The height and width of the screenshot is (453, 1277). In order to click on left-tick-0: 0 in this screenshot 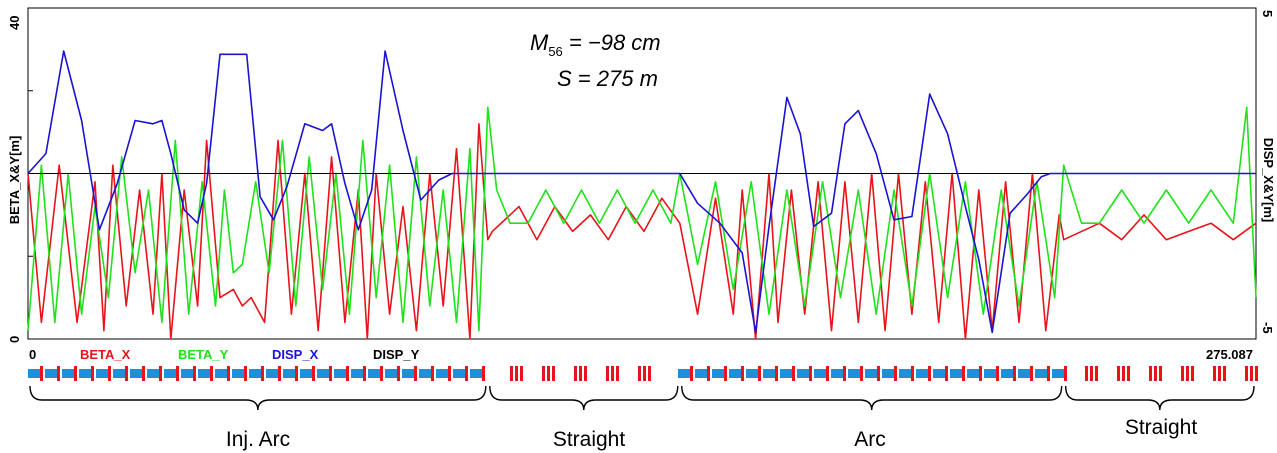, I will do `click(14, 339)`.